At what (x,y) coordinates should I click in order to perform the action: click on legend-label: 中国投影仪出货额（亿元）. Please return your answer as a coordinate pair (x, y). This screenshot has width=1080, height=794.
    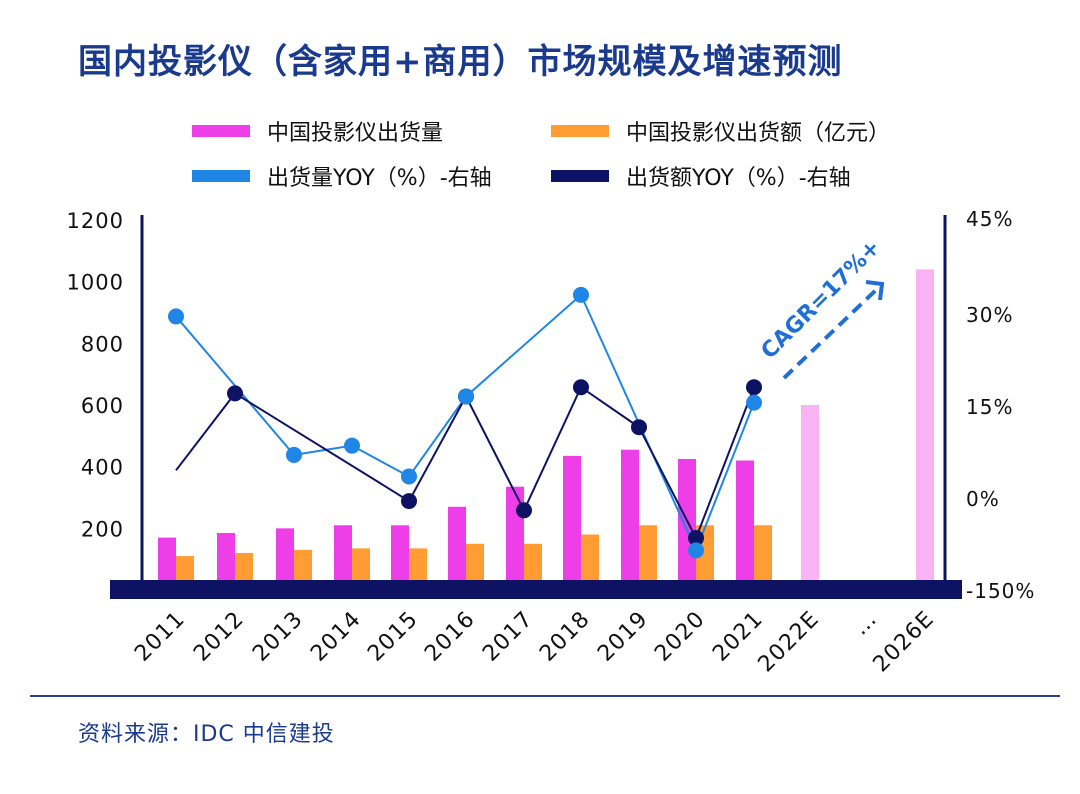
    Looking at the image, I should click on (758, 133).